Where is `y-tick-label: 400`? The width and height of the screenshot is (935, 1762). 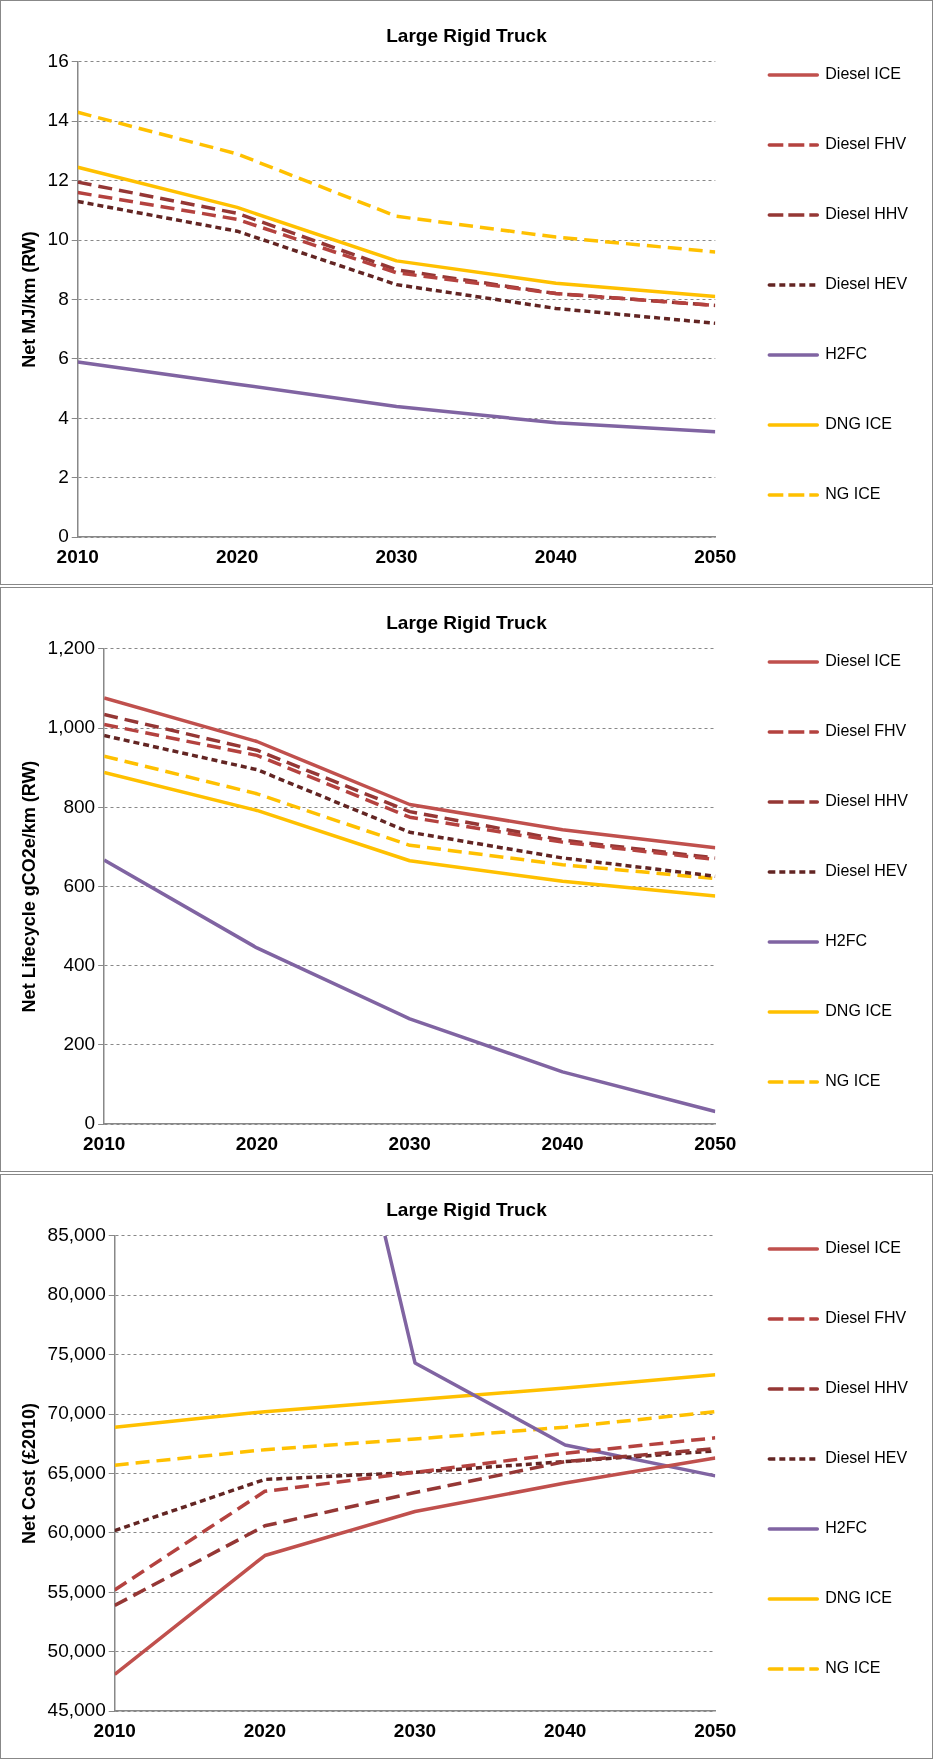 y-tick-label: 400 is located at coordinates (79, 964).